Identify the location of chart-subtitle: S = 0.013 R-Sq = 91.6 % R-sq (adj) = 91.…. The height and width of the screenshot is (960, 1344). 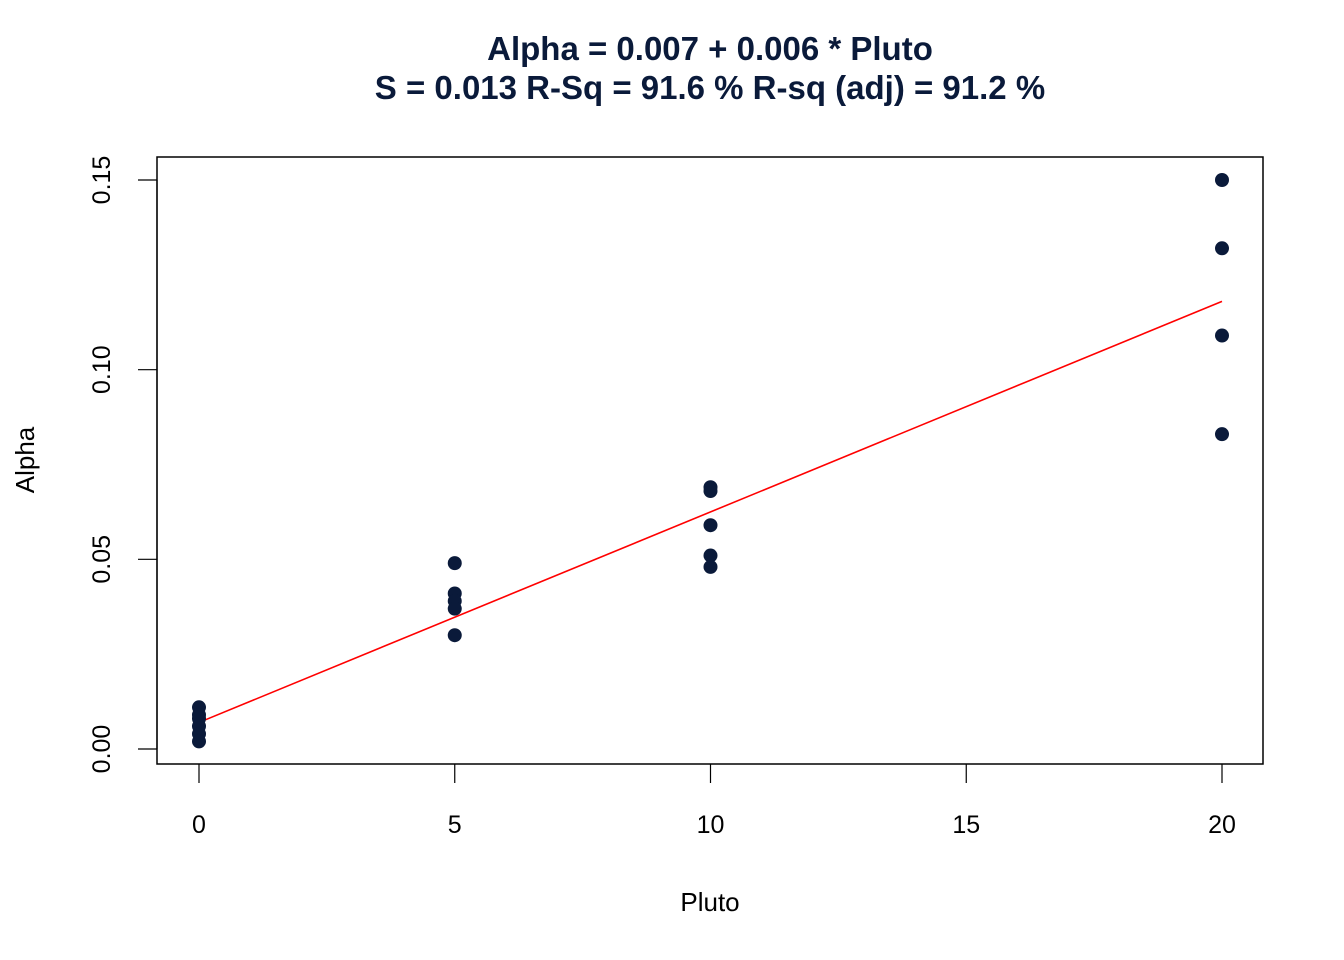
(710, 87).